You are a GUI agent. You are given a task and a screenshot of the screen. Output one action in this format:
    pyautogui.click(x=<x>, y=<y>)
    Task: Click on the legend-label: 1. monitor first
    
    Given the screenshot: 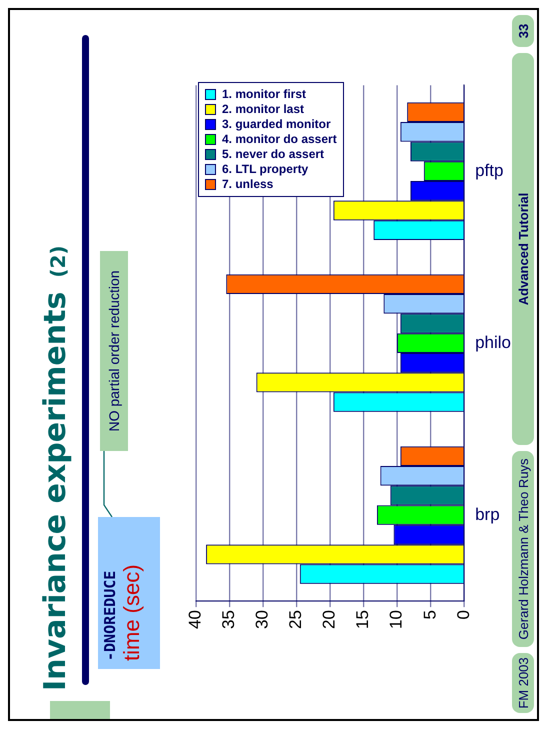 What is the action you would take?
    pyautogui.click(x=264, y=94)
    